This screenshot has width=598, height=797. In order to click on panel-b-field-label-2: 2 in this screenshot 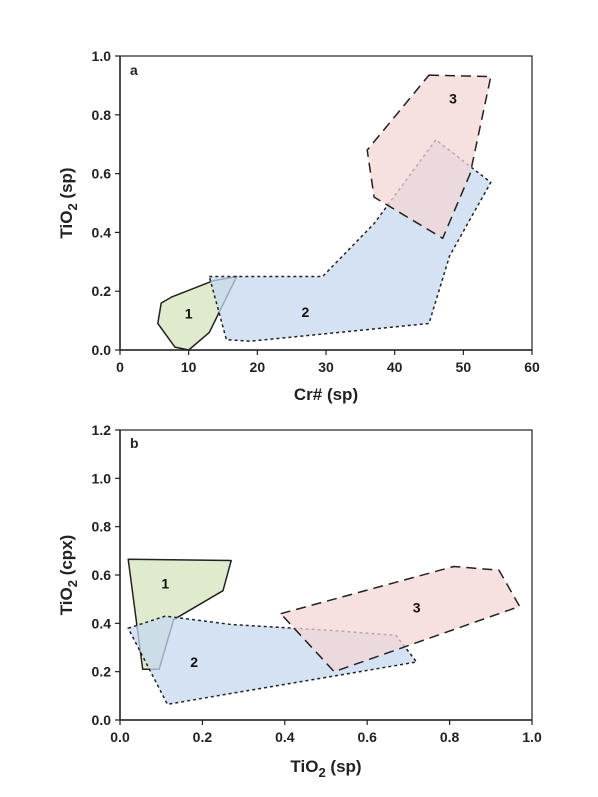, I will do `click(194, 662)`.